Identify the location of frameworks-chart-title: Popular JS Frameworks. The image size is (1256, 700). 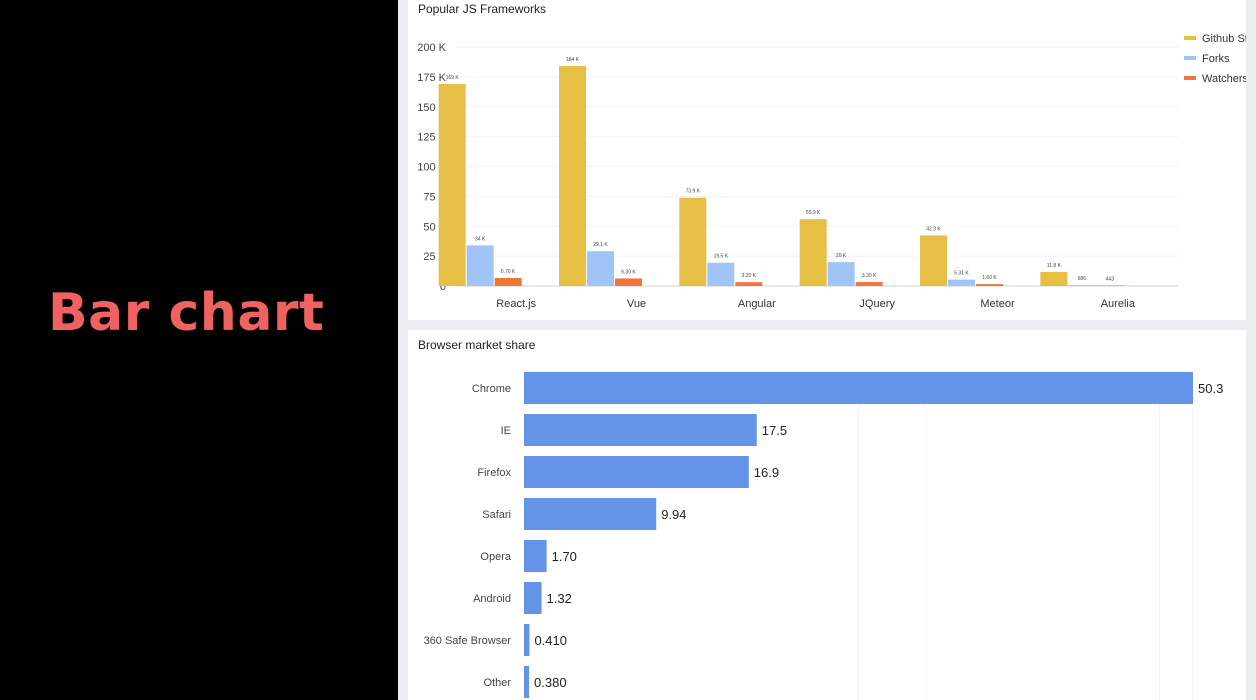
(482, 9).